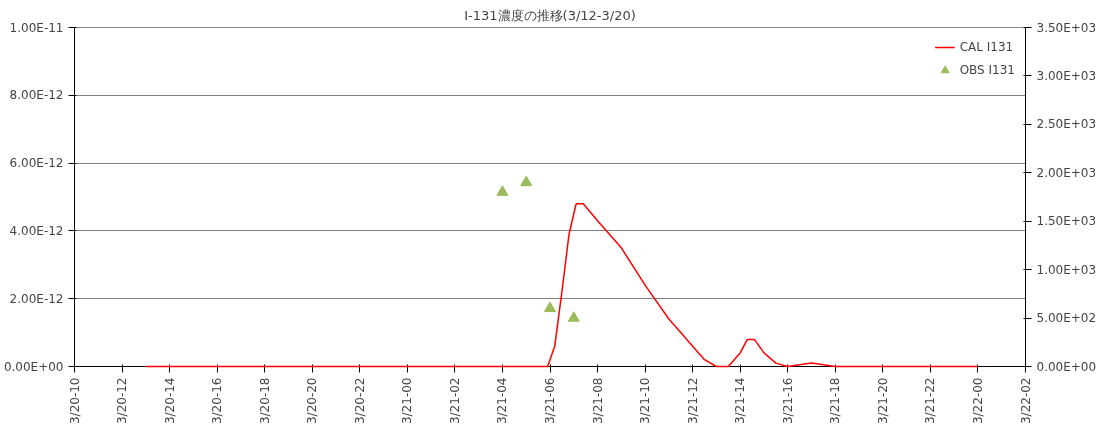  What do you see at coordinates (930, 401) in the screenshot?
I see `x-tick-label: 3/21-22` at bounding box center [930, 401].